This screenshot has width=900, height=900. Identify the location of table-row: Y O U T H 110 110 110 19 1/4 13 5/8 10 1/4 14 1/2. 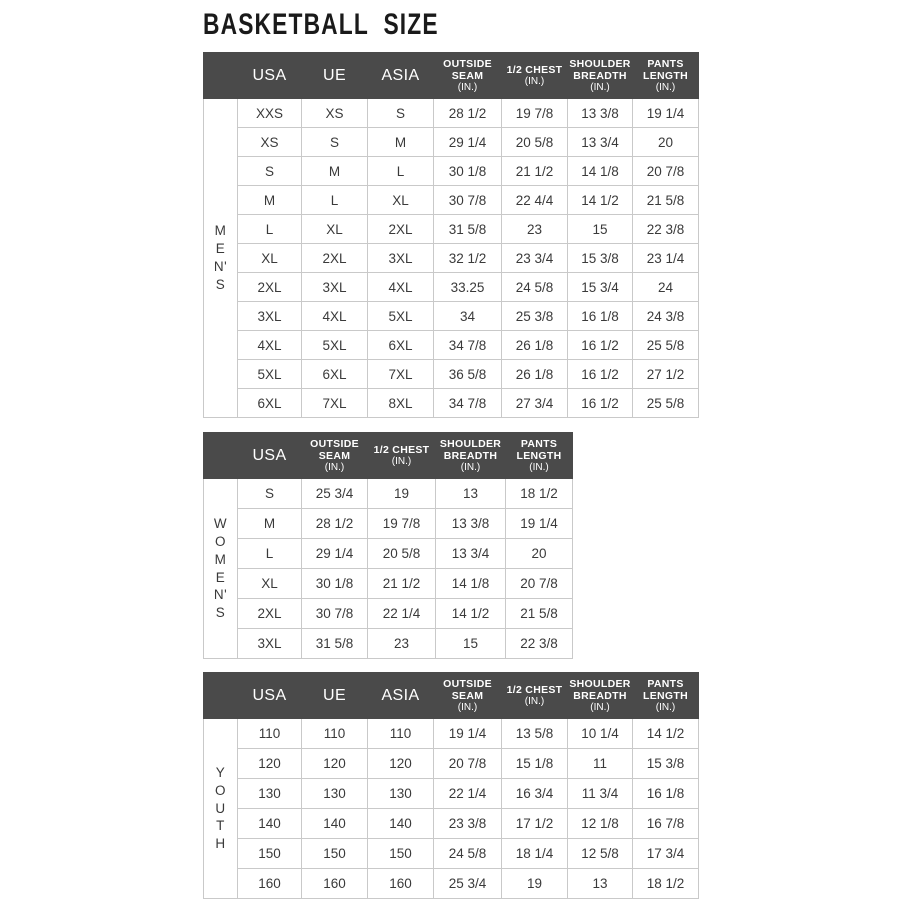
(451, 808).